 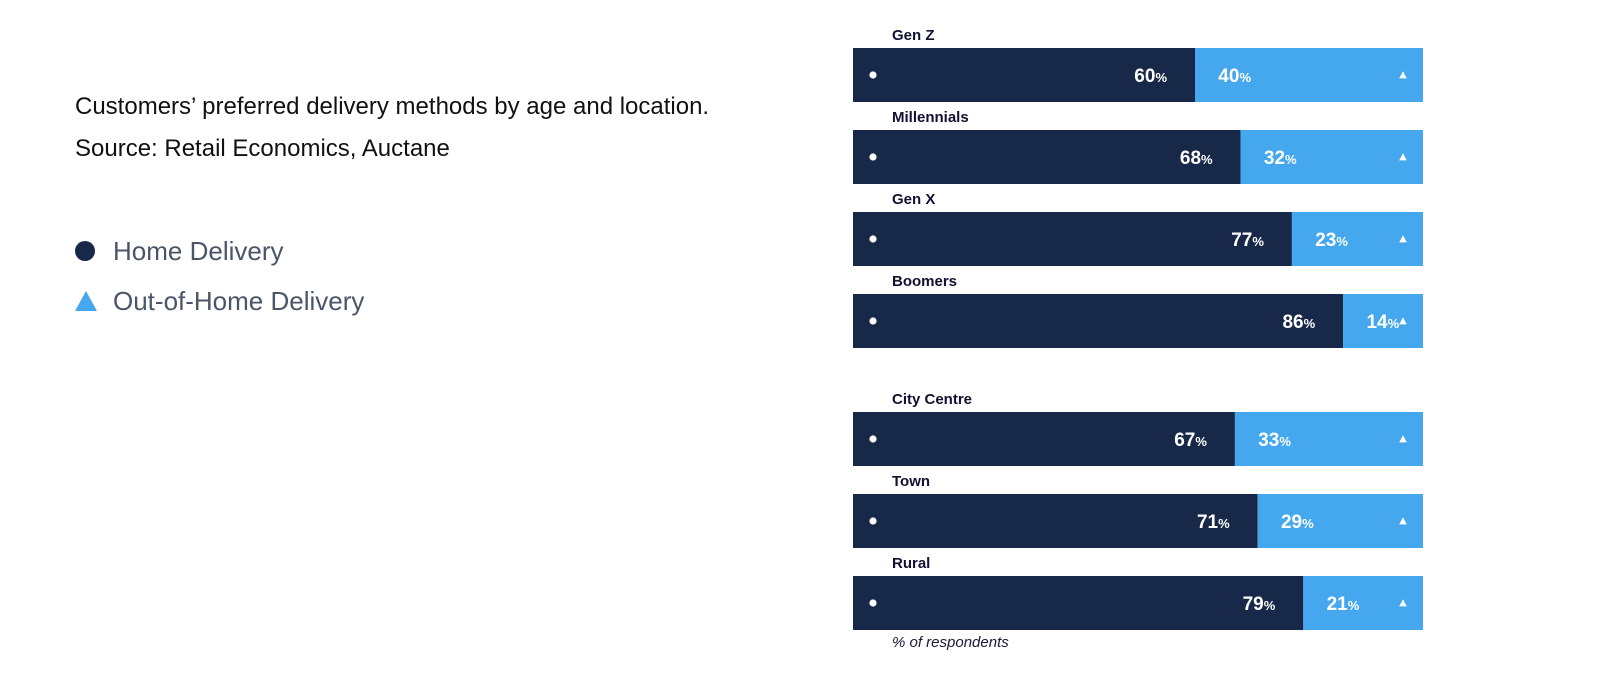 What do you see at coordinates (1055, 521) in the screenshot?
I see `bar-home-delivery-town` at bounding box center [1055, 521].